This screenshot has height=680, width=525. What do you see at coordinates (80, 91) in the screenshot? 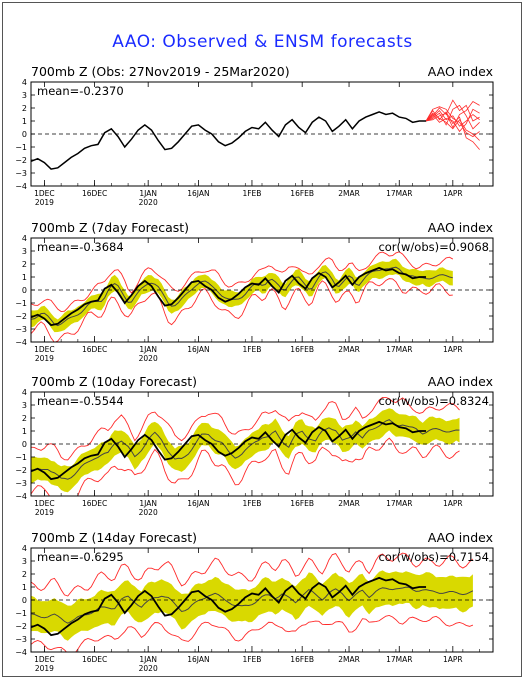
I see `mean-label: mean=-0.2370` at bounding box center [80, 91].